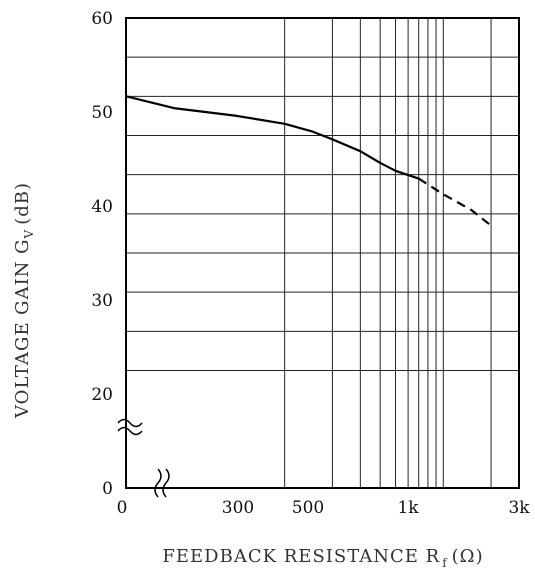 The height and width of the screenshot is (572, 535). Describe the element at coordinates (130, 423) in the screenshot. I see `y-break-mark-upper` at that location.